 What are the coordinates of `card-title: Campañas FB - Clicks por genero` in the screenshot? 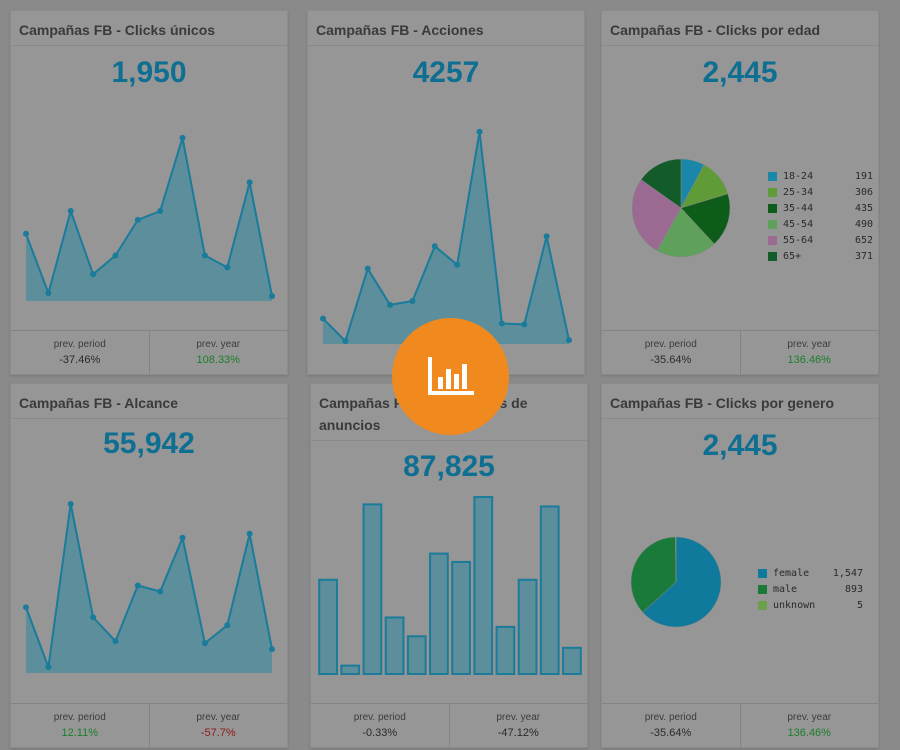 It's located at (722, 403).